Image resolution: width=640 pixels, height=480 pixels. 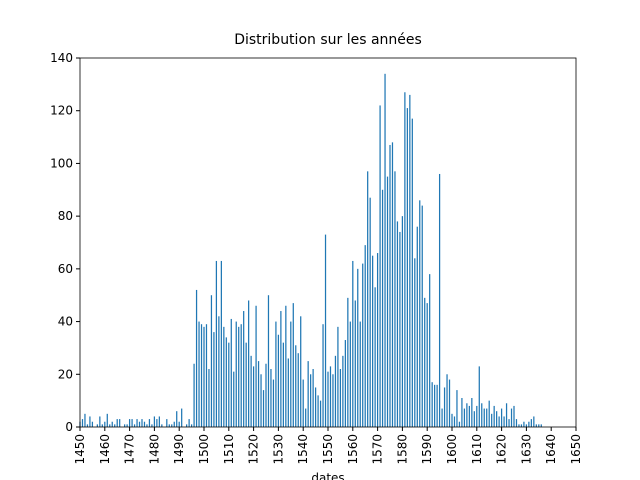 What do you see at coordinates (61, 58) in the screenshot?
I see `y-tick-label: 140` at bounding box center [61, 58].